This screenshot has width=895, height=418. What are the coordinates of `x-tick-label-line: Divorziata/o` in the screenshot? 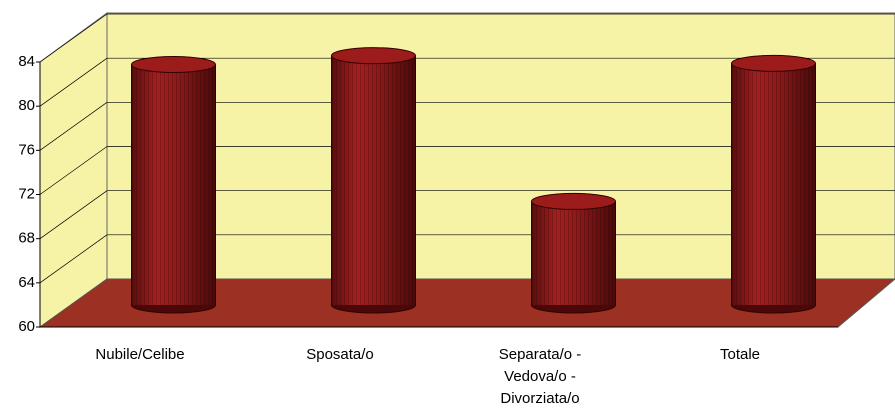 It's located at (539, 398).